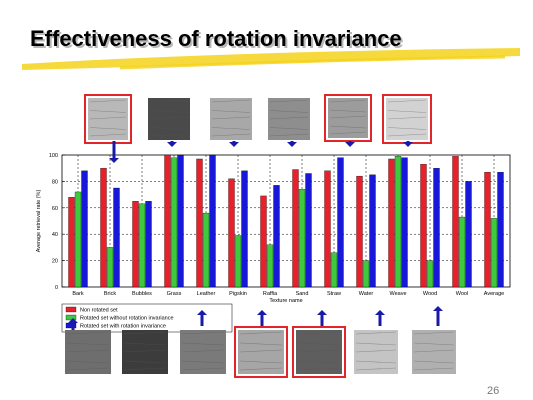 This screenshot has width=533, height=400. What do you see at coordinates (123, 327) in the screenshot?
I see `legend-label: Rotated set with rotation invariance` at bounding box center [123, 327].